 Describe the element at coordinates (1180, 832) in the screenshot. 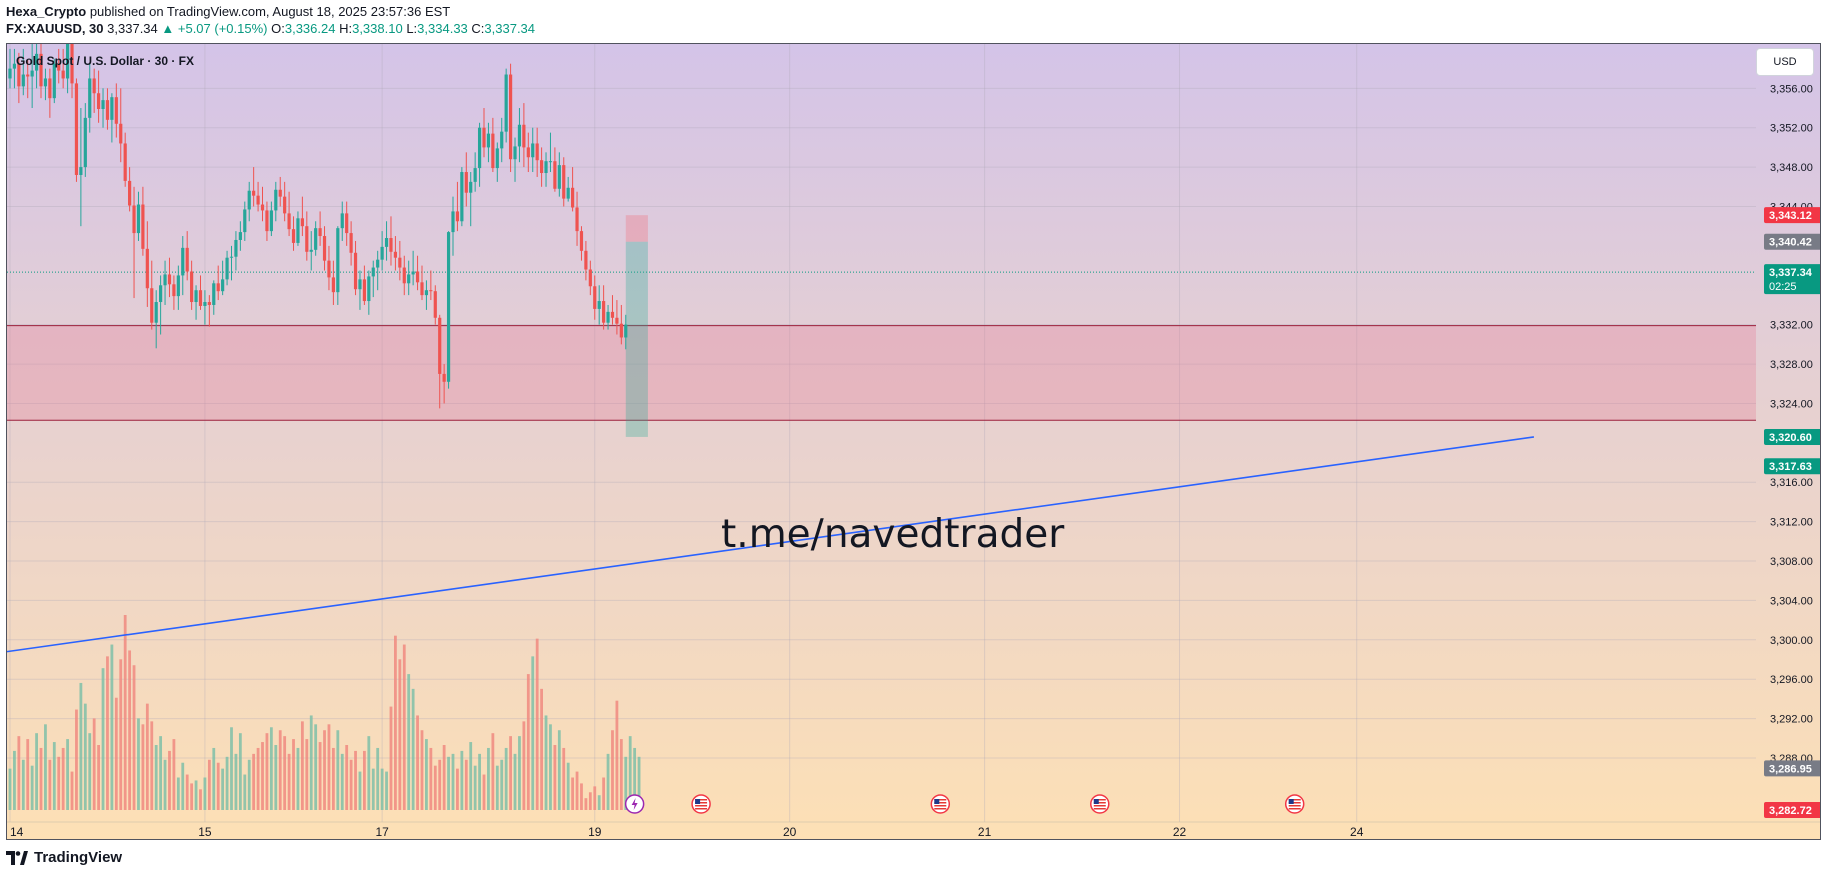

I see `time-tick-label: 22` at that location.